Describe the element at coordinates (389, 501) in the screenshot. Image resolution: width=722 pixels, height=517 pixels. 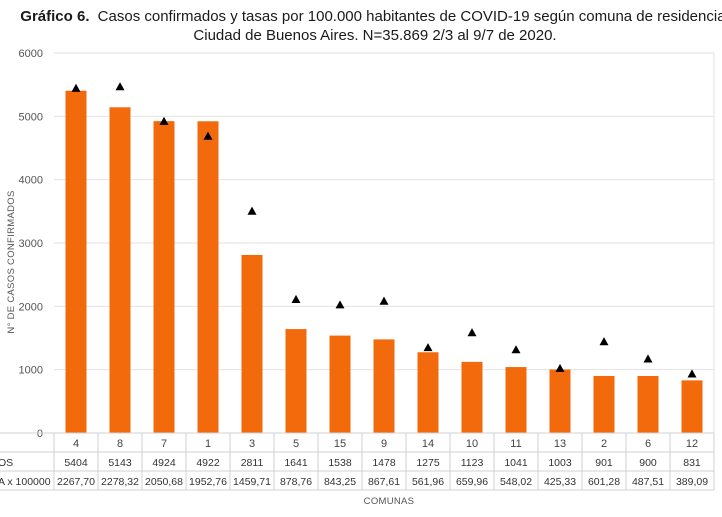
I see `x-axis-title: COMUNAS` at that location.